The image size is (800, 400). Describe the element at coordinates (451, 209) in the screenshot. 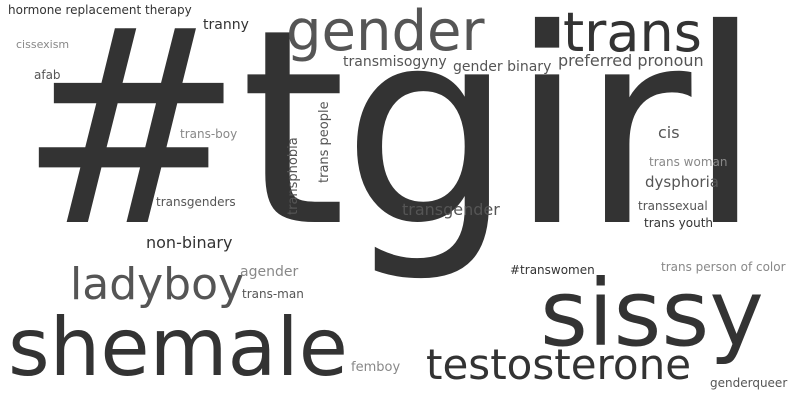

I see `word-transgender: transgender` at that location.